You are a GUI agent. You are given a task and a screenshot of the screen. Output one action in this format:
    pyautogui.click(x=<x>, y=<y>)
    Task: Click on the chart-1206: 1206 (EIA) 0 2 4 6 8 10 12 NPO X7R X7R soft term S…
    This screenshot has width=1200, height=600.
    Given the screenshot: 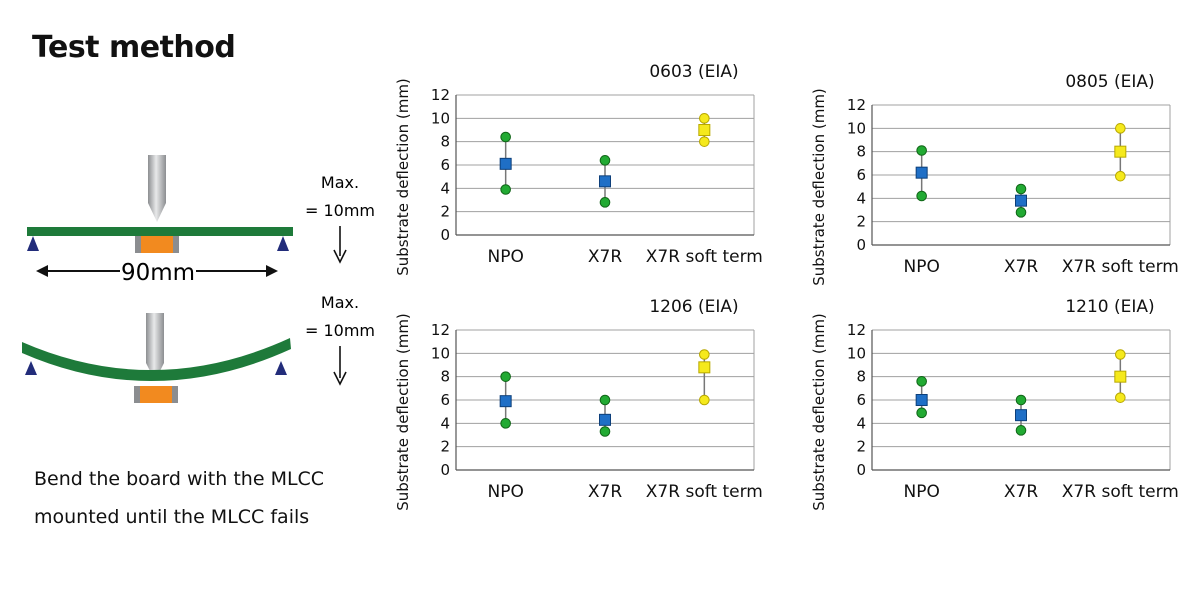 What is the action you would take?
    pyautogui.click(x=589, y=404)
    